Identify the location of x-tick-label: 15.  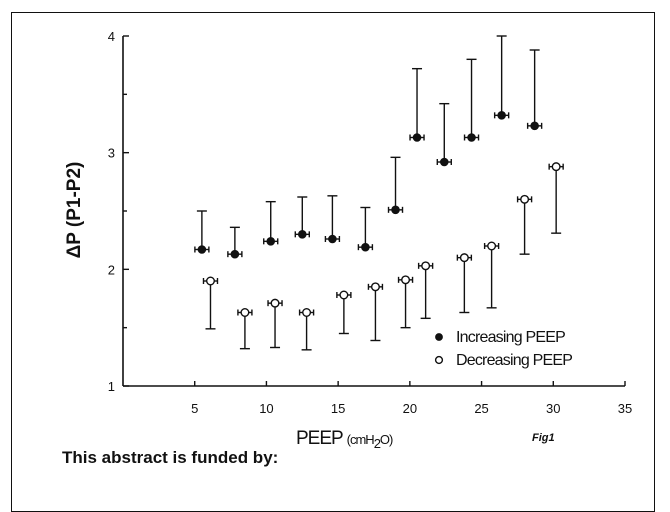
(338, 408).